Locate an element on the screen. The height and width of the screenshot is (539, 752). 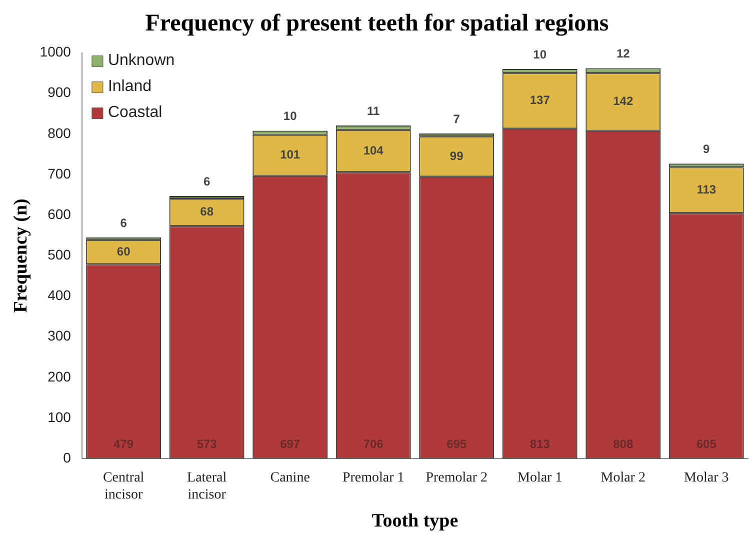
data-label: 60 is located at coordinates (123, 251).